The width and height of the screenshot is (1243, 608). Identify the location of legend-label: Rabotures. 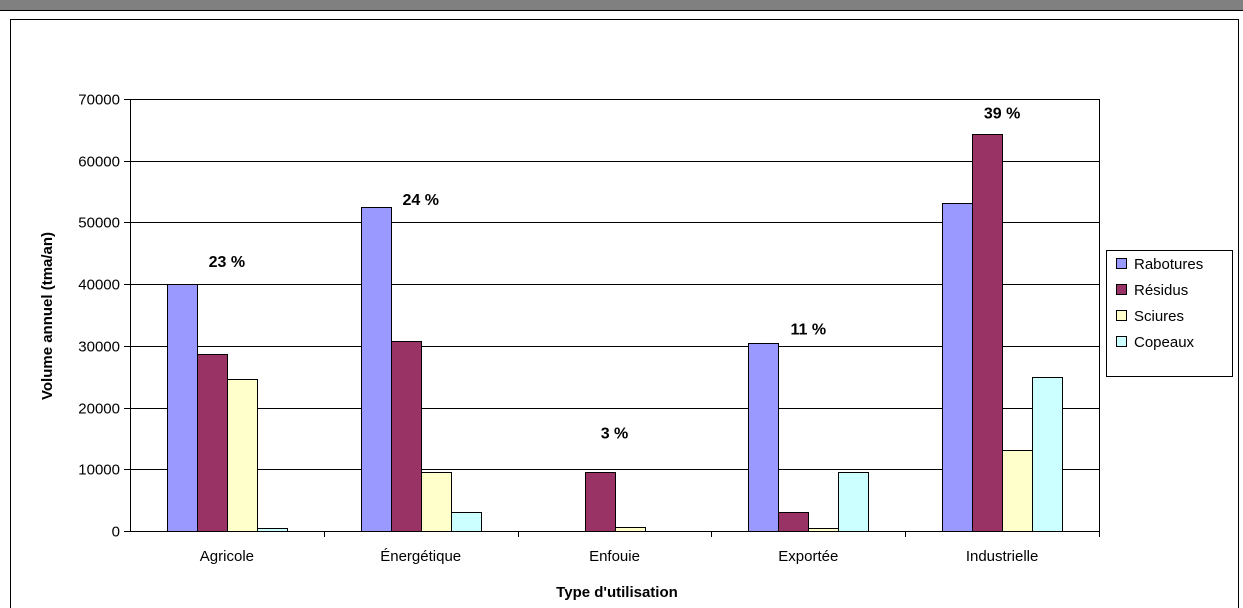
(1168, 264).